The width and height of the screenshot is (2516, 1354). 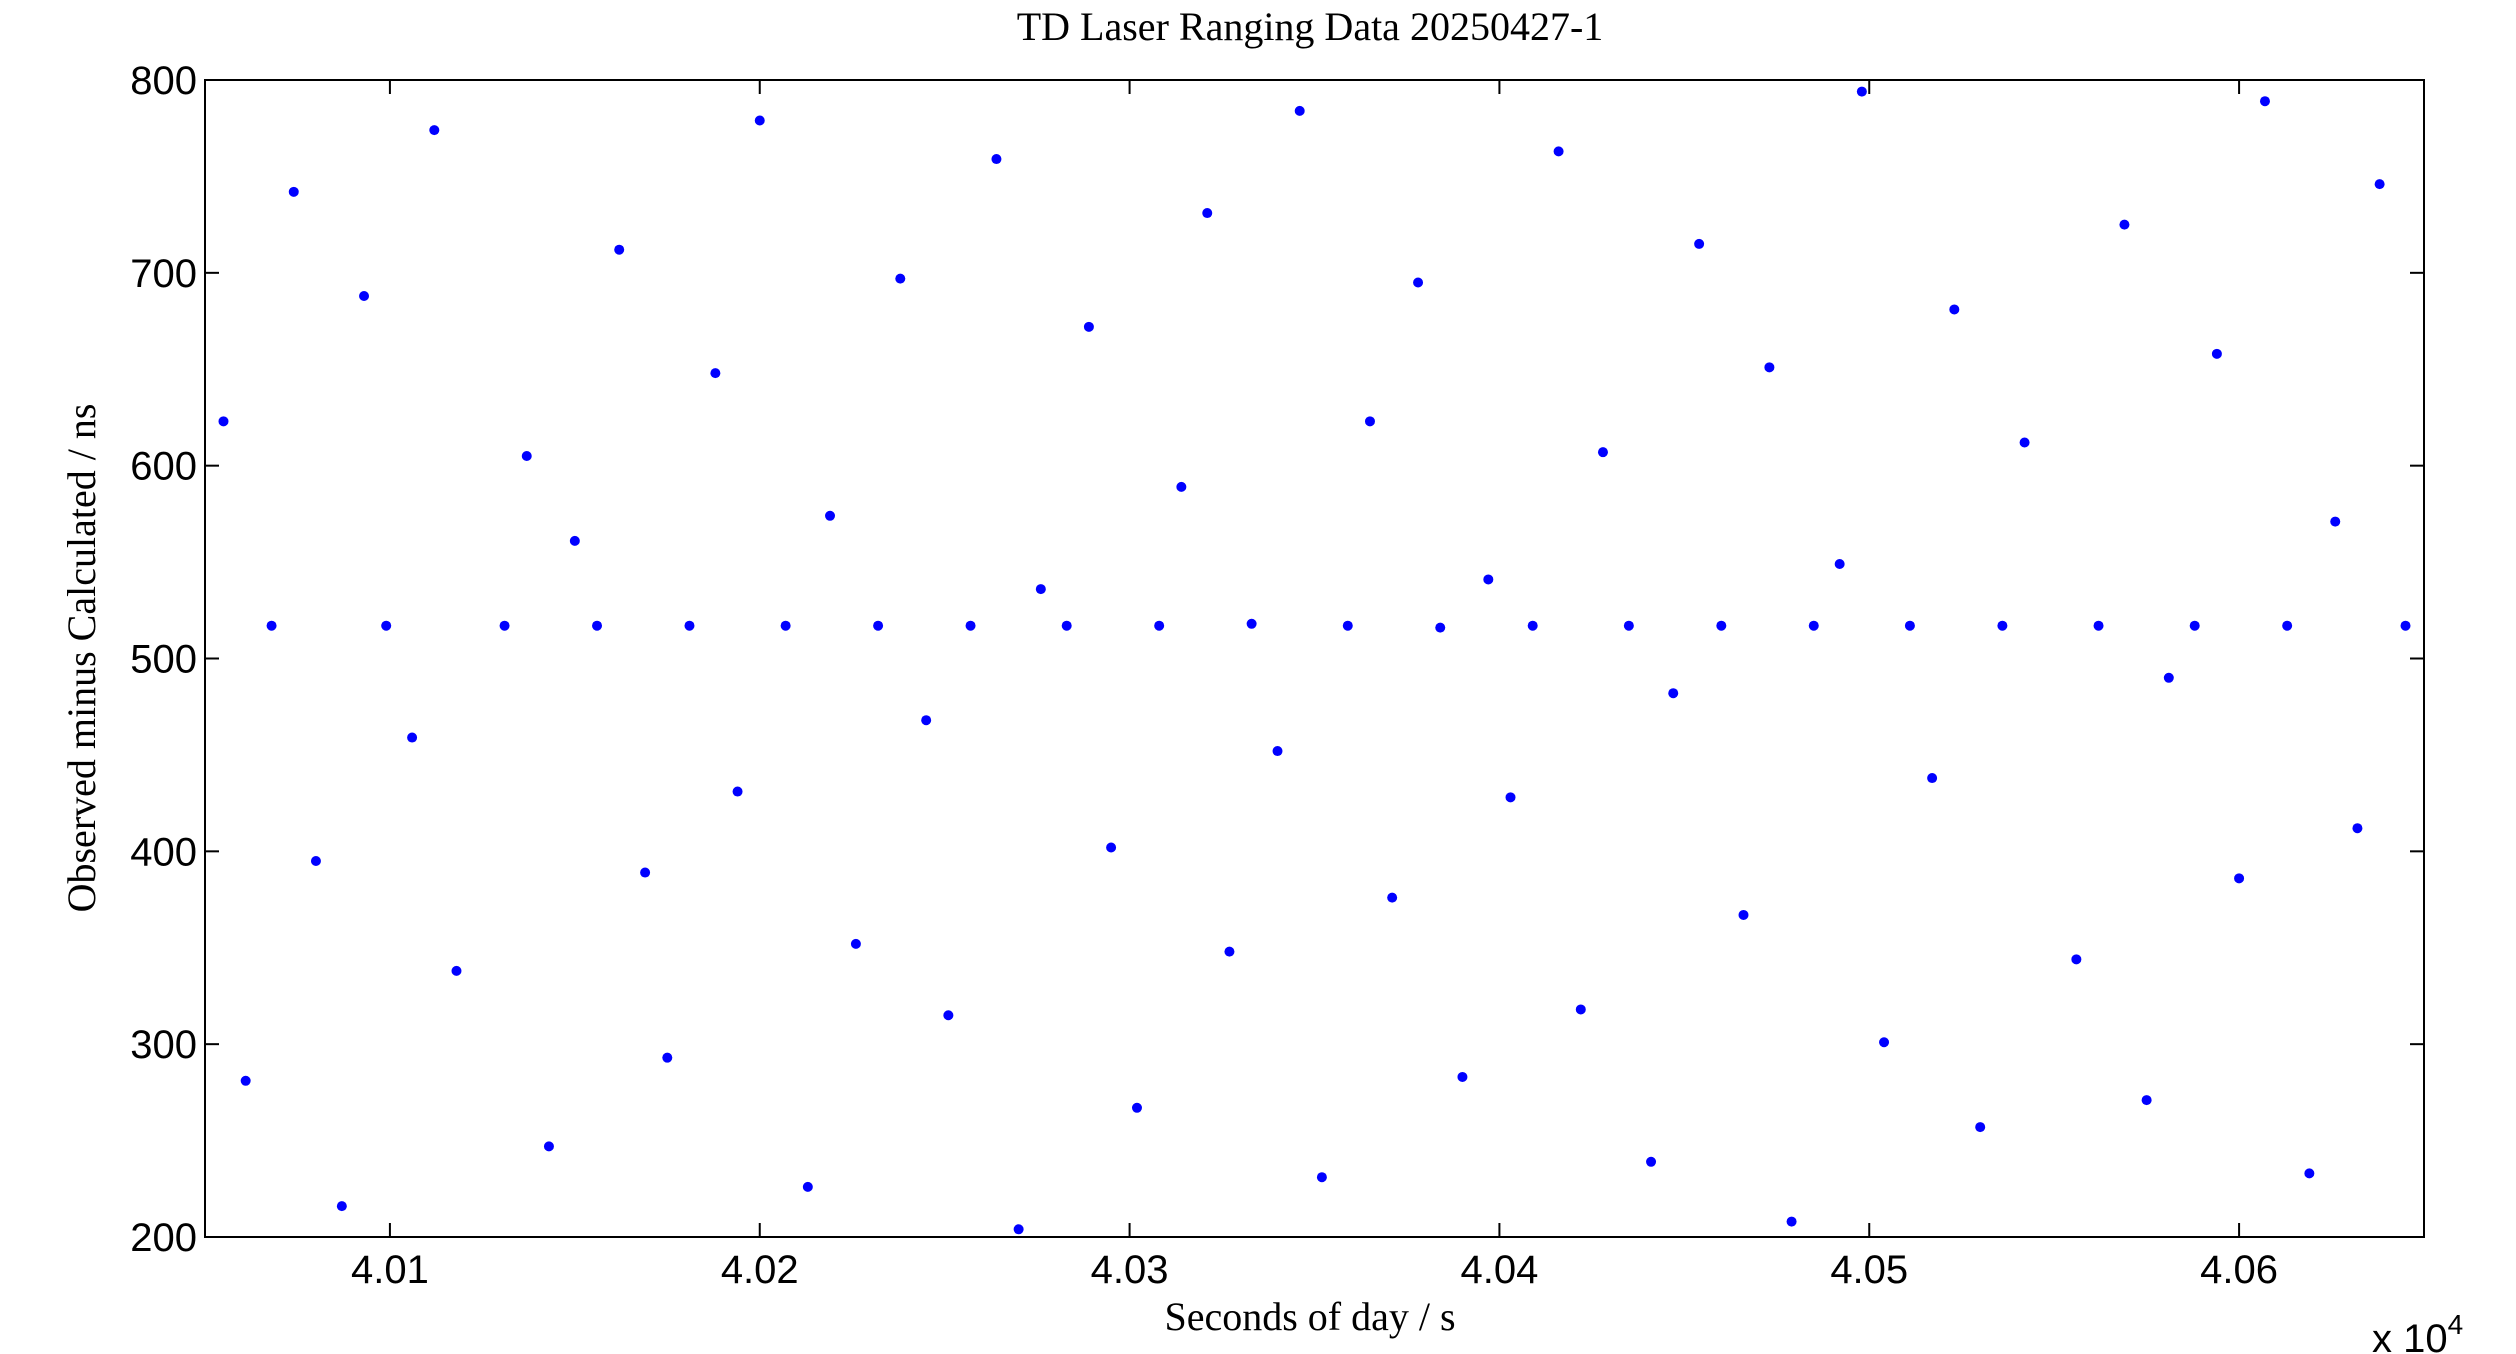 I want to click on y-tick-label: 600, so click(x=163, y=467).